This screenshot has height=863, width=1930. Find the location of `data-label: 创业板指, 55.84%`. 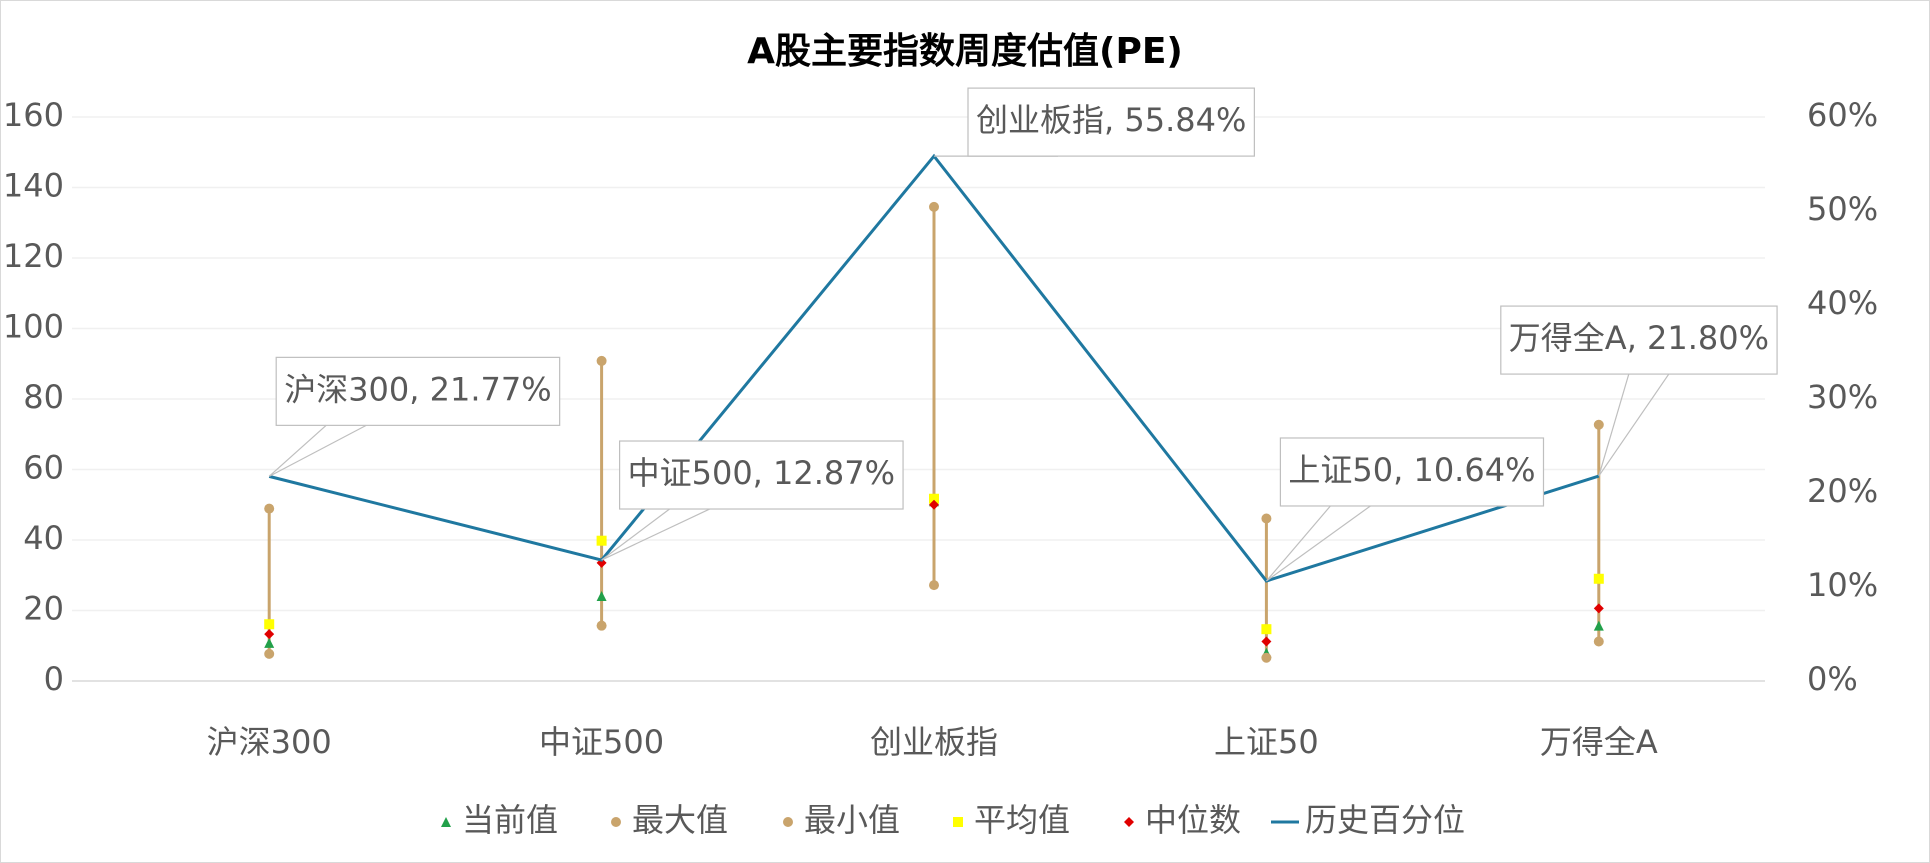

data-label: 创业板指, 55.84% is located at coordinates (1094, 122).